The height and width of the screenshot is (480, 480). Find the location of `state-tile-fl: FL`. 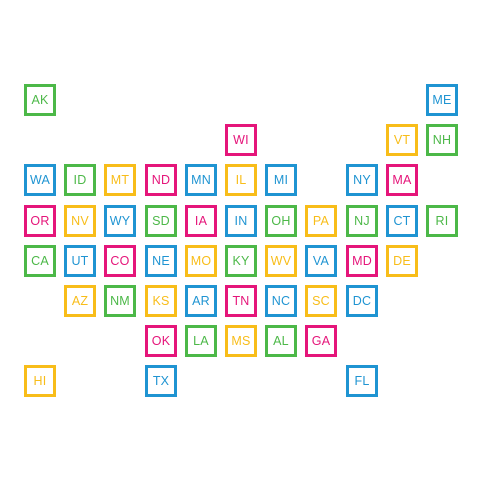

state-tile-fl: FL is located at coordinates (362, 381).